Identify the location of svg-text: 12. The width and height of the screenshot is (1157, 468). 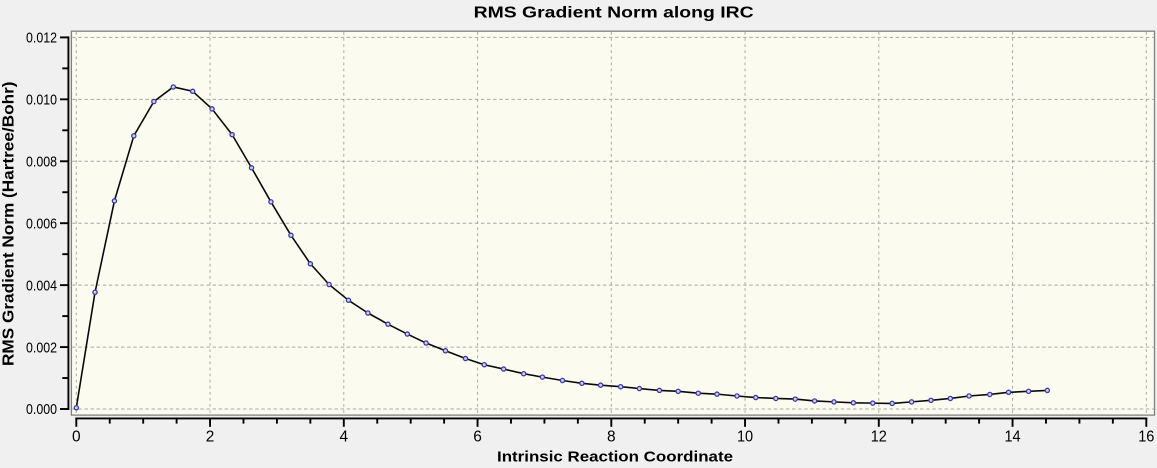
(879, 437).